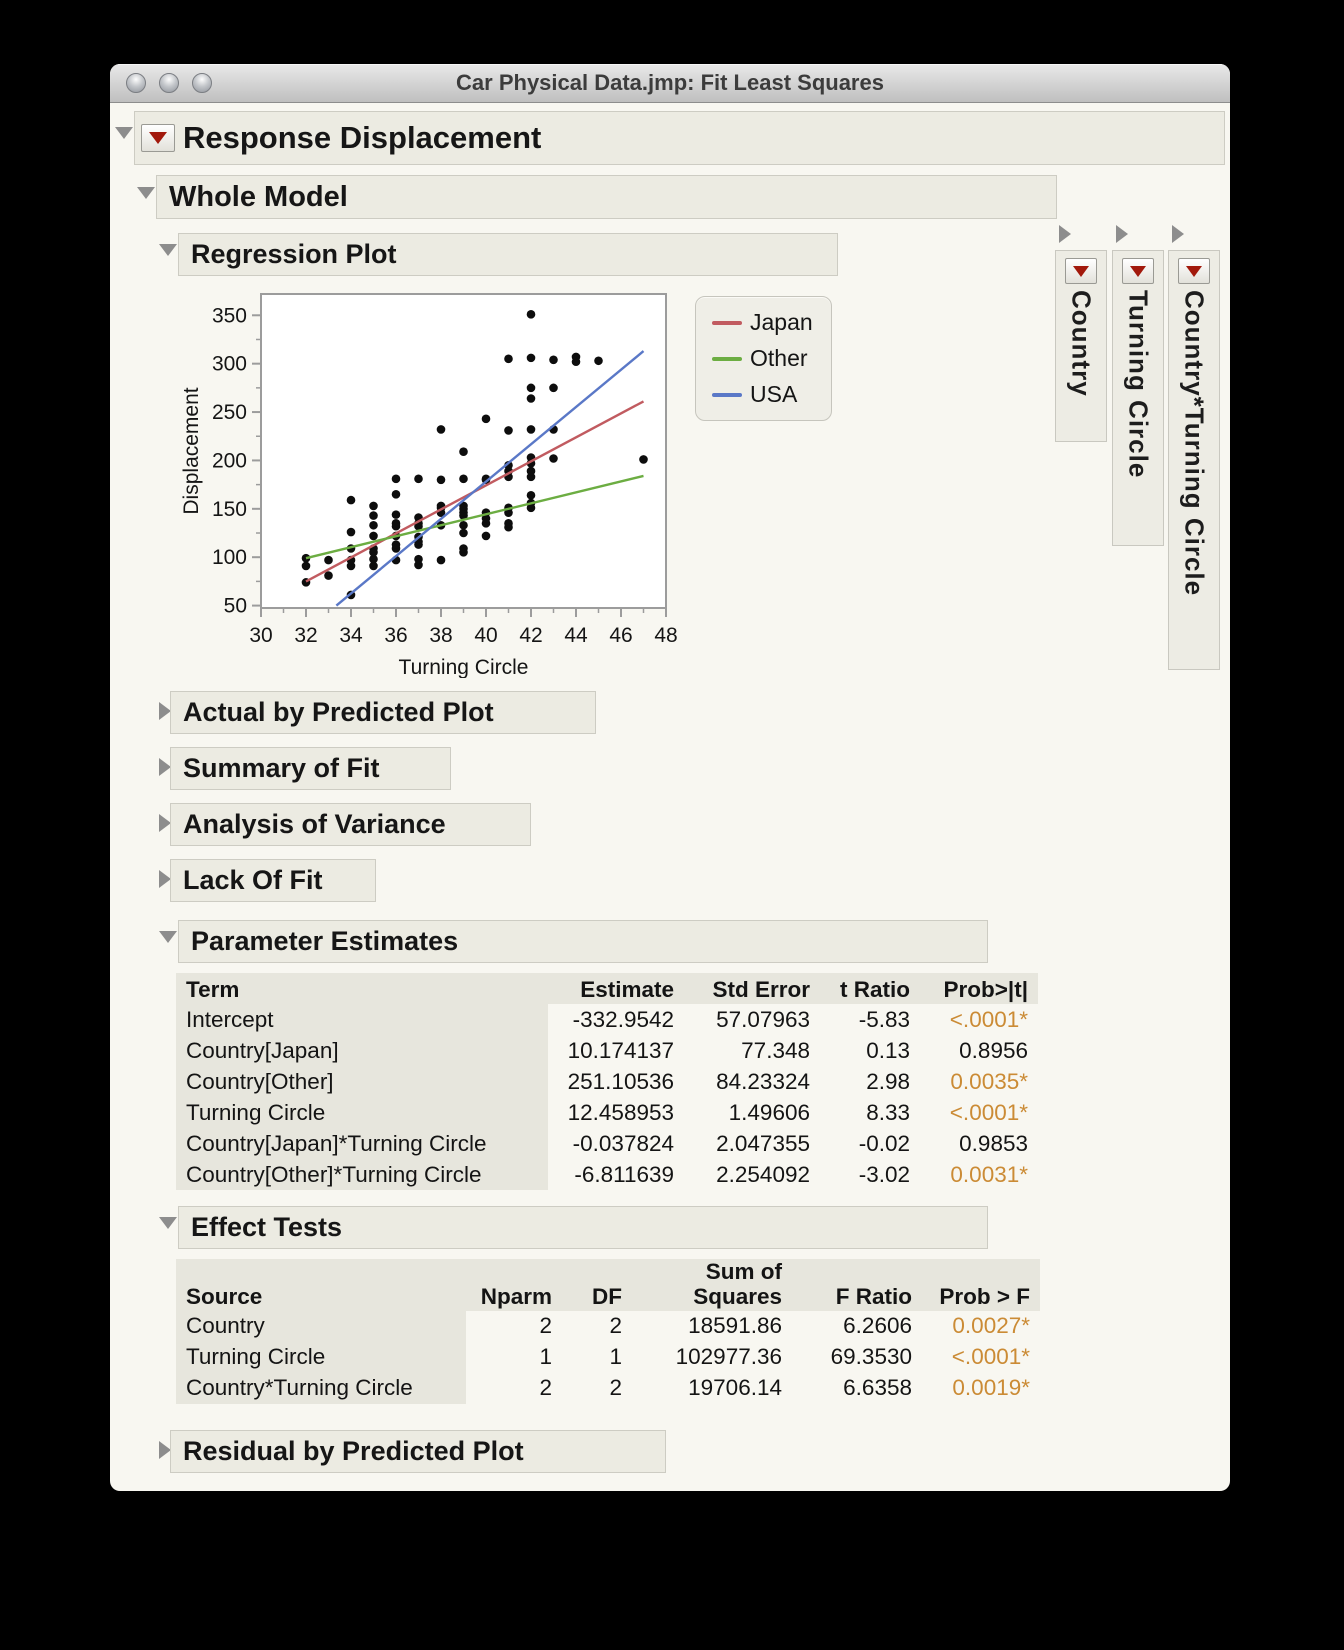 The image size is (1344, 1650). Describe the element at coordinates (351, 635) in the screenshot. I see `svg-text: 34` at that location.